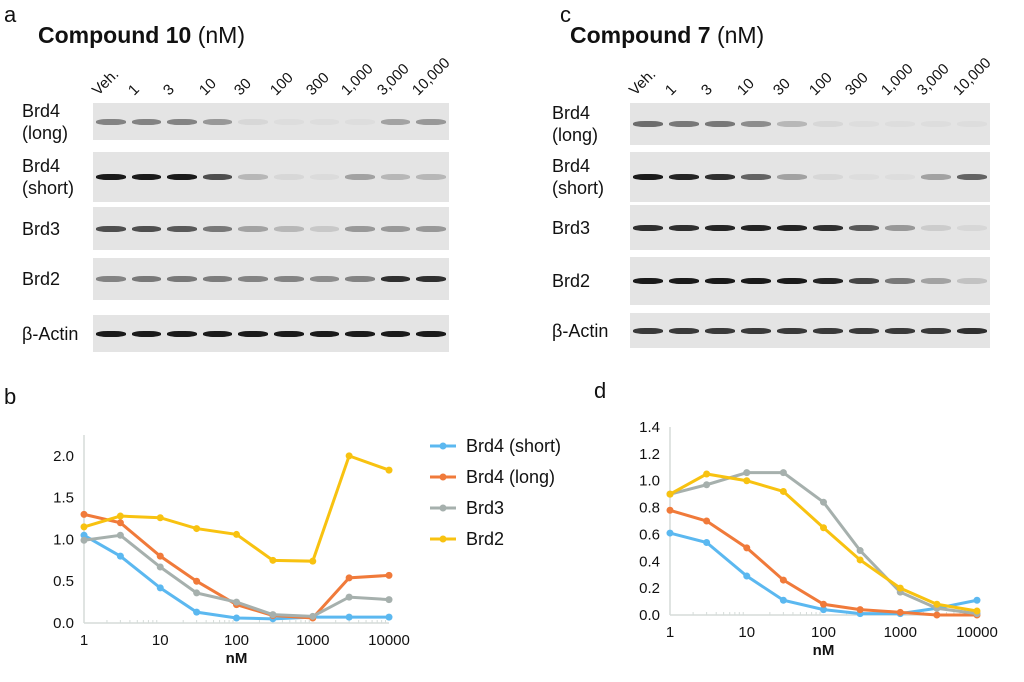  Describe the element at coordinates (578, 177) in the screenshot. I see `blot-row-label: Brd4 (short)` at that location.